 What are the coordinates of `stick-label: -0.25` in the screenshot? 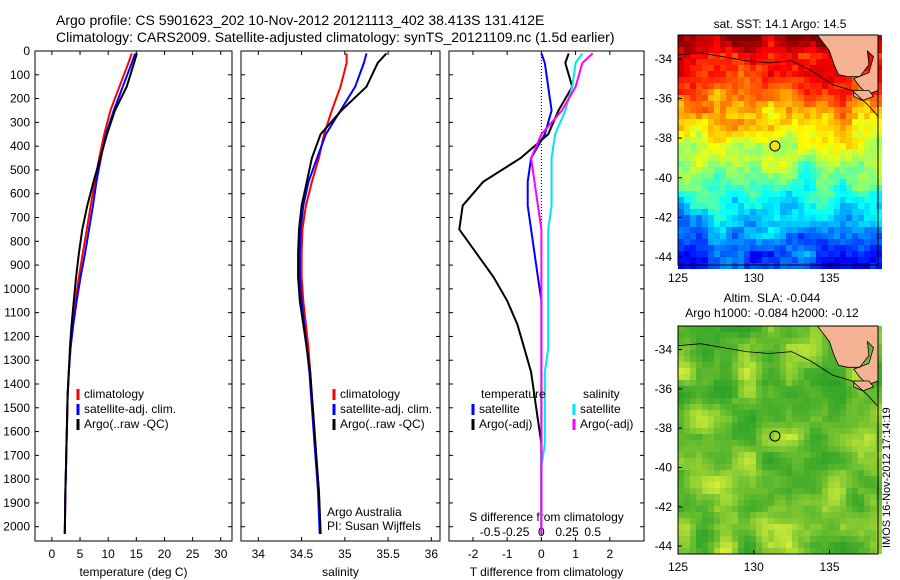 It's located at (516, 532).